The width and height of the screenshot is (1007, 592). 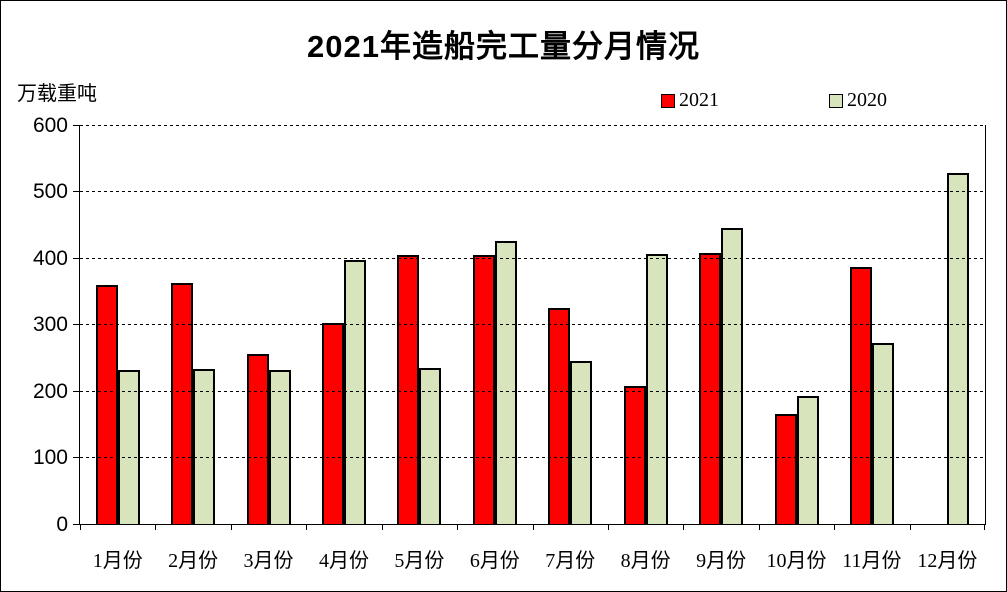 What do you see at coordinates (128, 447) in the screenshot?
I see `bar-2020-1月份` at bounding box center [128, 447].